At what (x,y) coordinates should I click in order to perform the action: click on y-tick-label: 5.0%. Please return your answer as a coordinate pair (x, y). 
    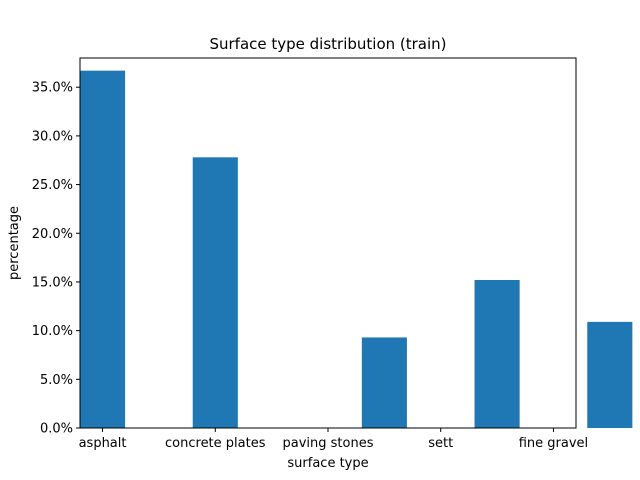
    Looking at the image, I should click on (56, 380).